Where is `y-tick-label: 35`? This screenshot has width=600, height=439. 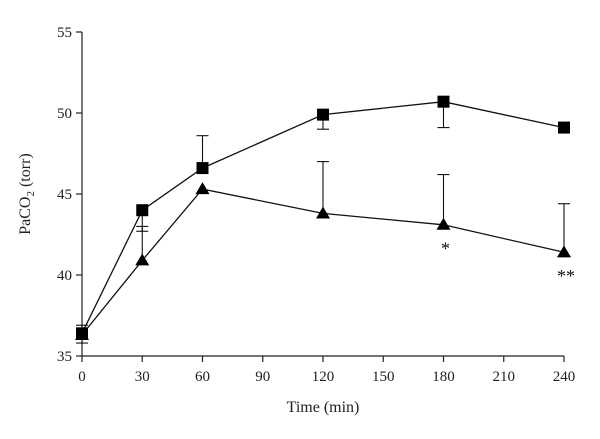
y-tick-label: 35 is located at coordinates (64, 357).